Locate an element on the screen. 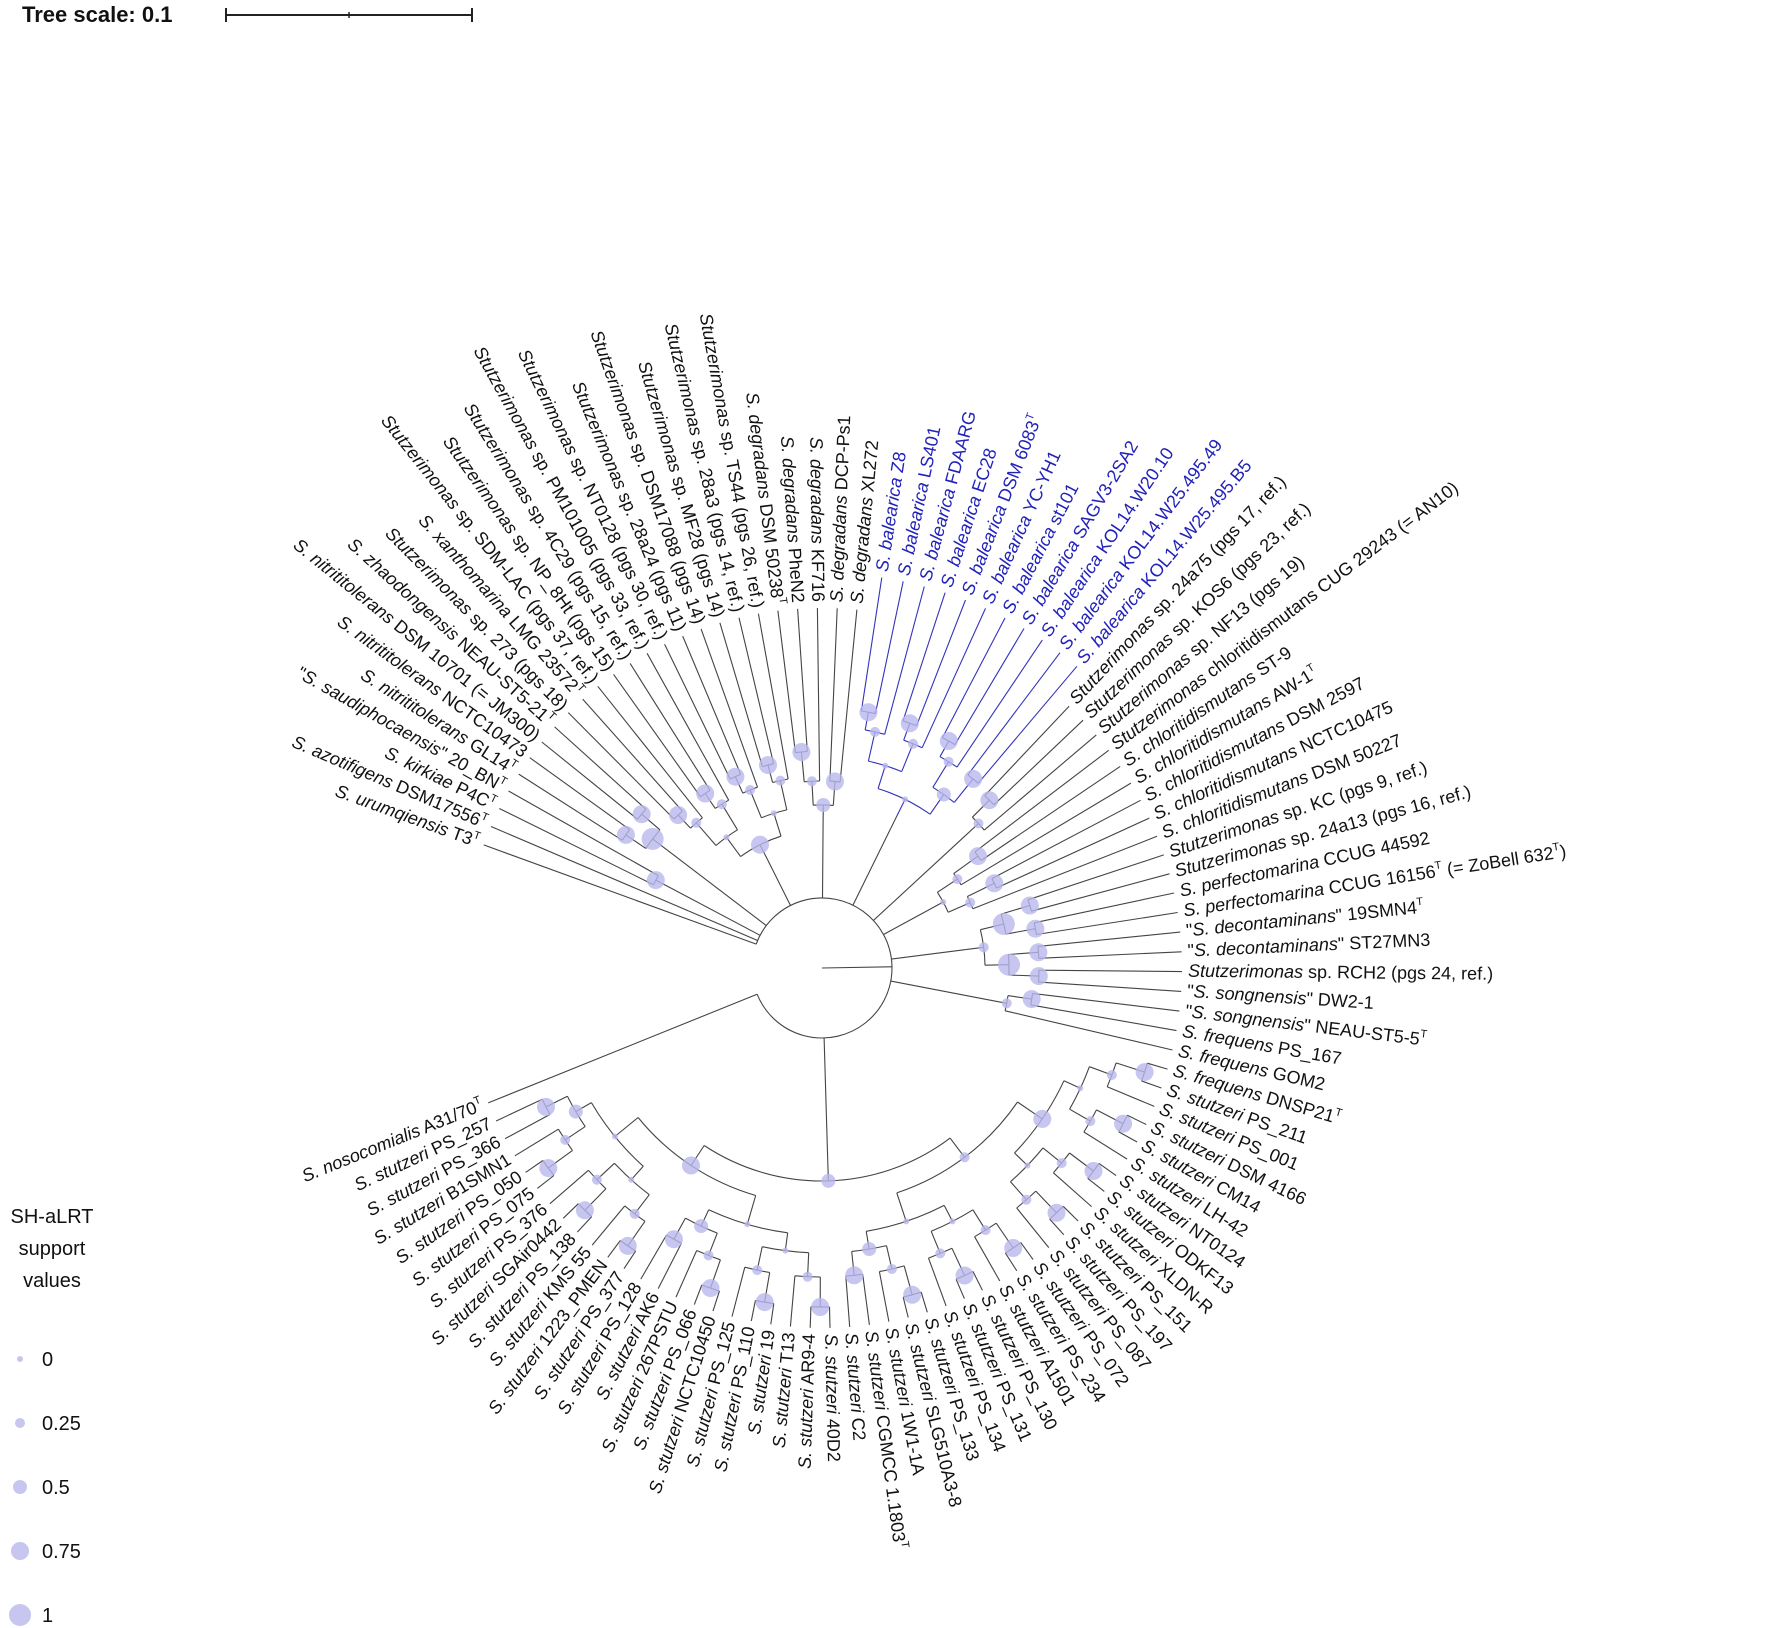  tree-scale: Tree scale: 0.1 is located at coordinates (247, 14).